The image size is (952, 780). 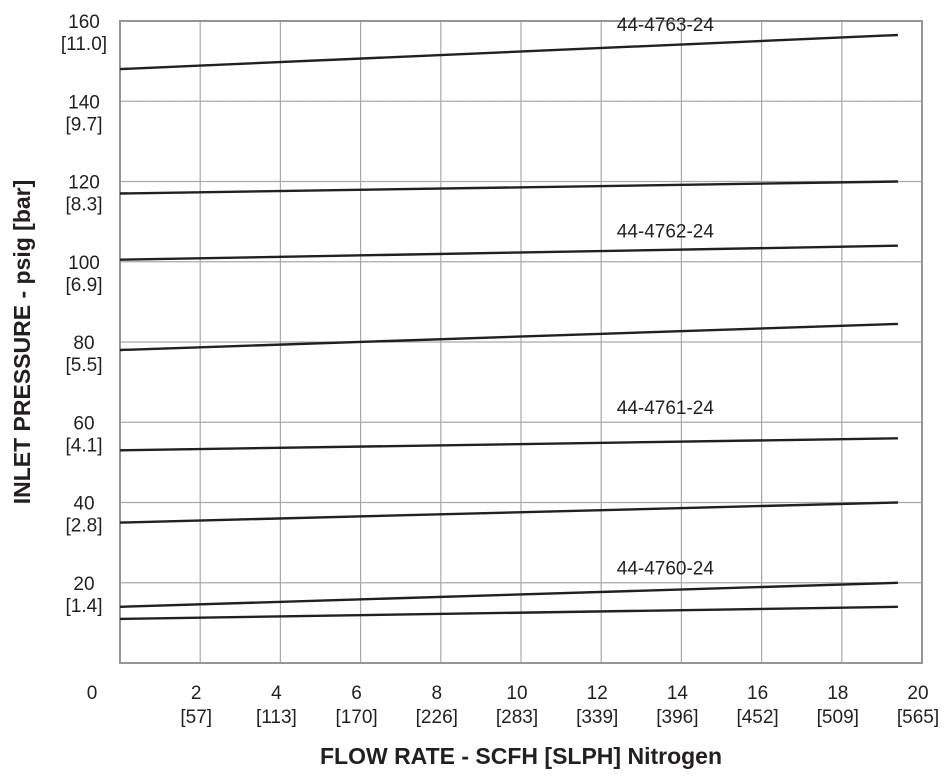 I want to click on x-tick-label-metric: [57], so click(x=196, y=717).